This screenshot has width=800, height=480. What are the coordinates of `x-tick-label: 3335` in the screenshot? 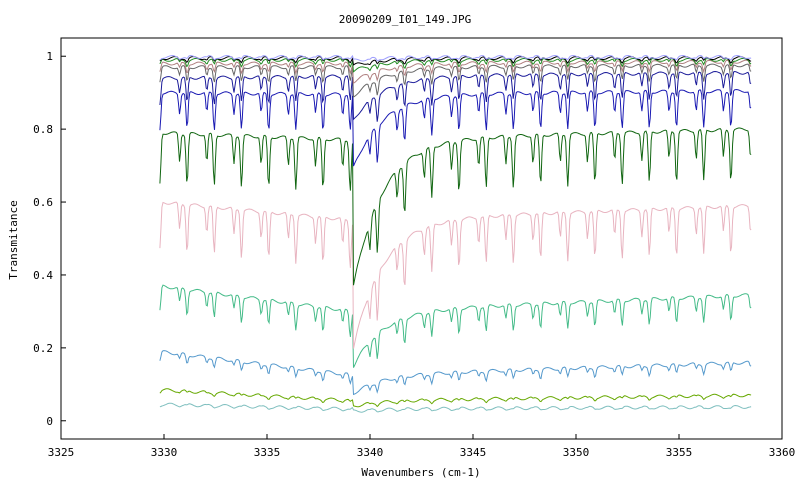 It's located at (267, 452).